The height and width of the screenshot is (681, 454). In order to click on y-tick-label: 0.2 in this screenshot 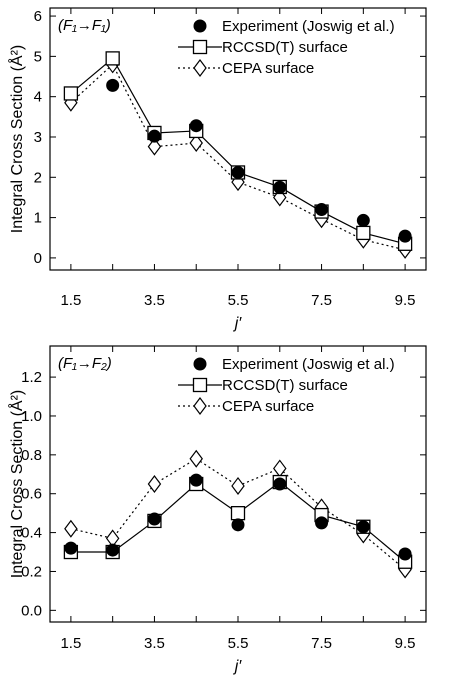, I will do `click(31, 571)`.